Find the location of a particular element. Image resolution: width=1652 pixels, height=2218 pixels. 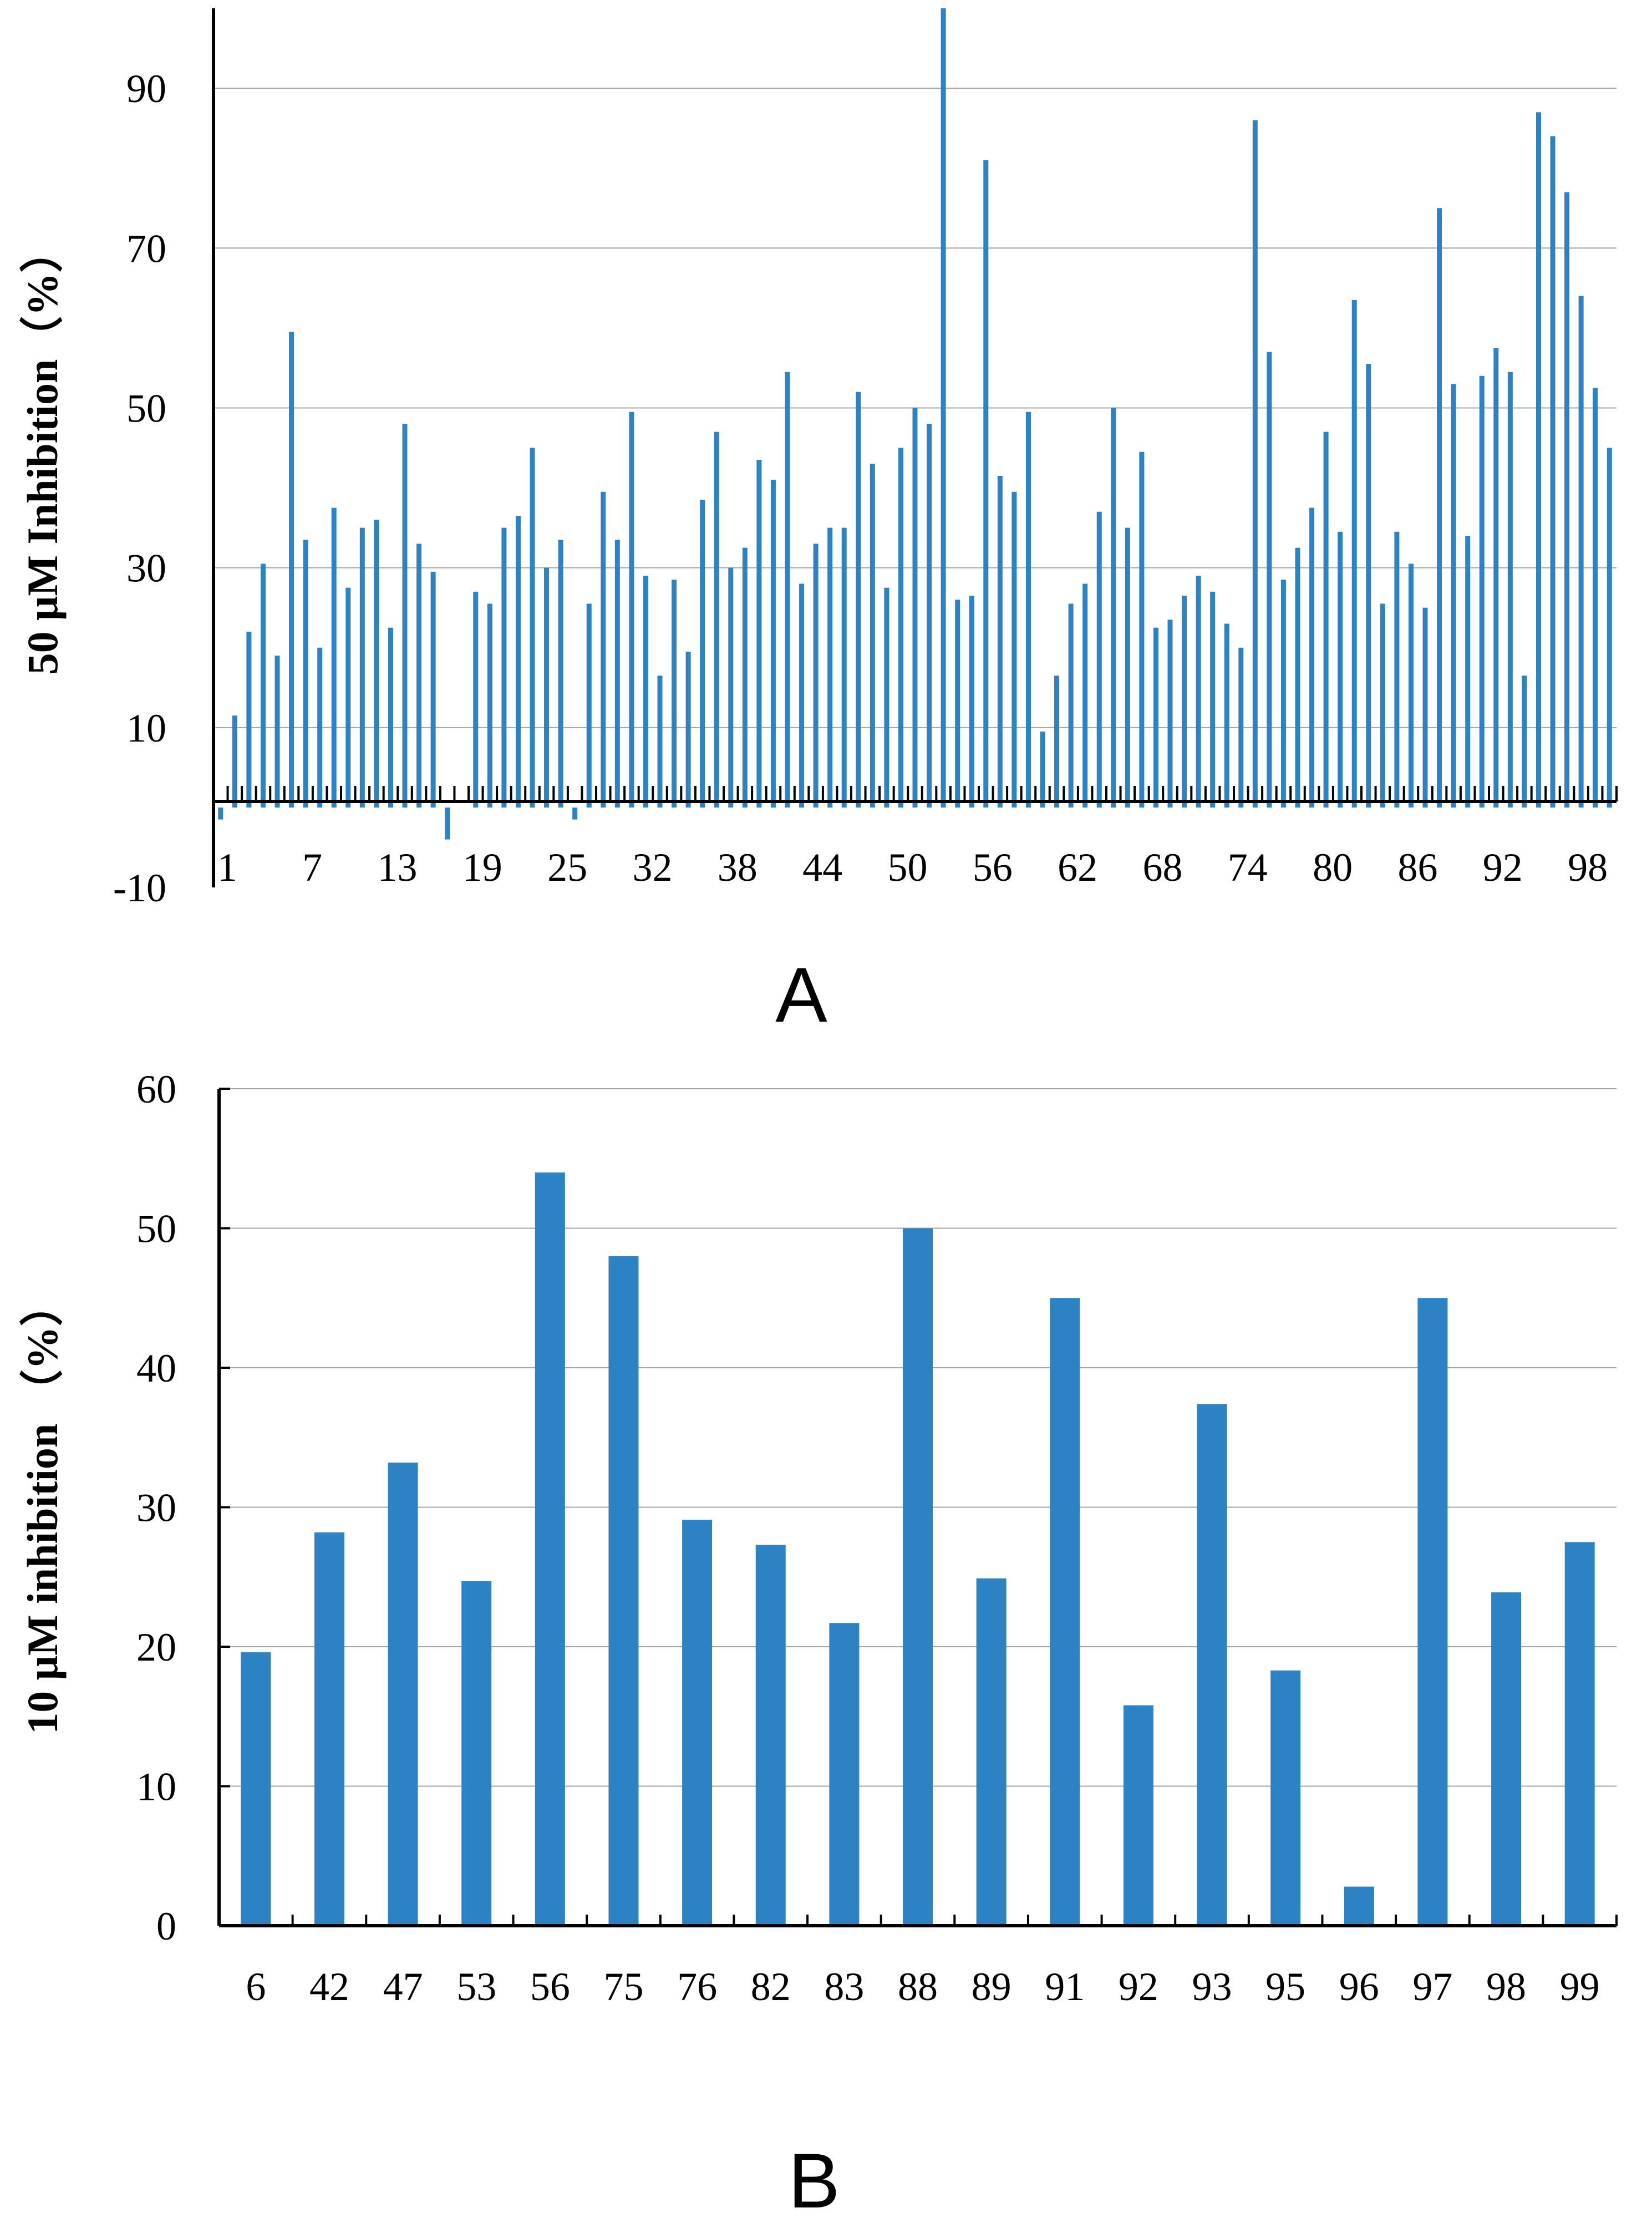

chart-b-y-tick-label: 20 is located at coordinates (156, 1647).